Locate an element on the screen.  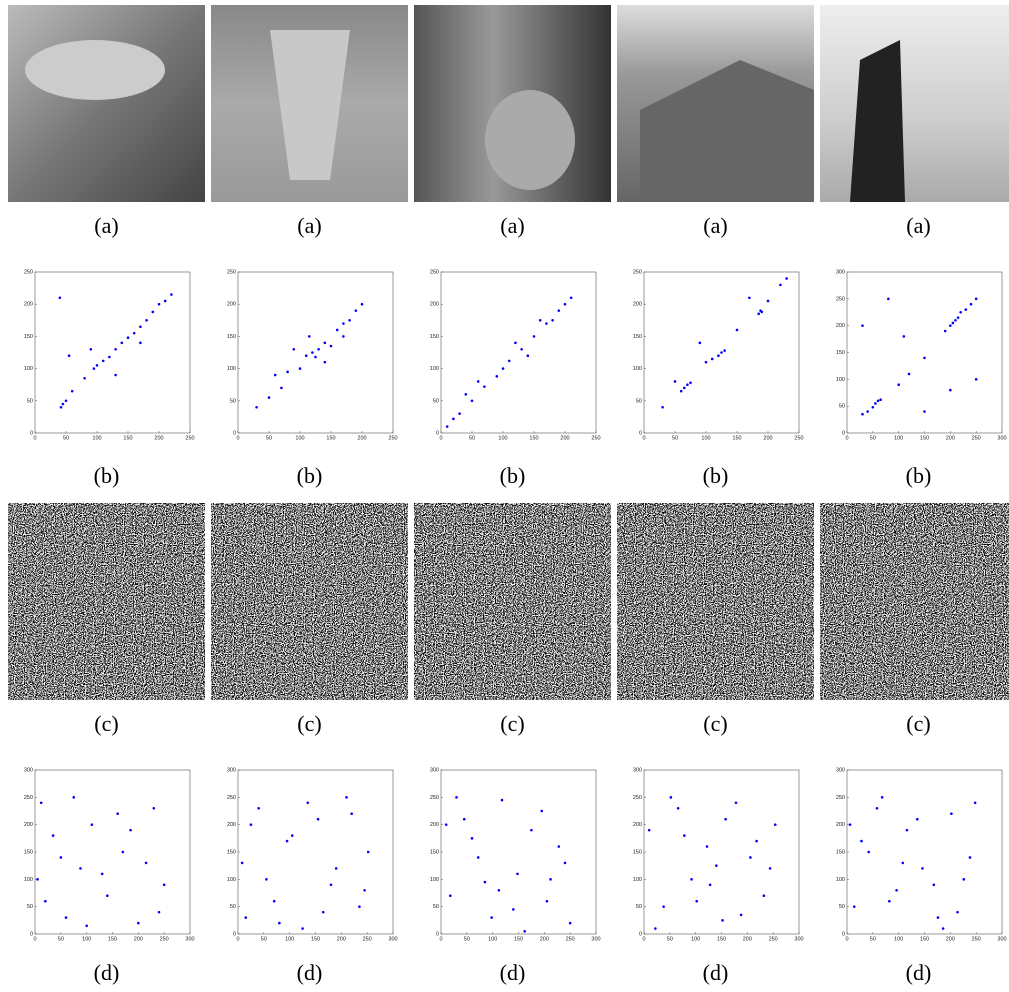
caption: (c) is located at coordinates (512, 723).